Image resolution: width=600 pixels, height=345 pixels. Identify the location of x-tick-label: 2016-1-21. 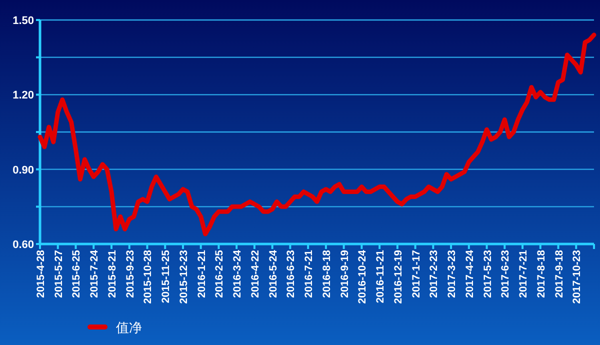
(202, 274).